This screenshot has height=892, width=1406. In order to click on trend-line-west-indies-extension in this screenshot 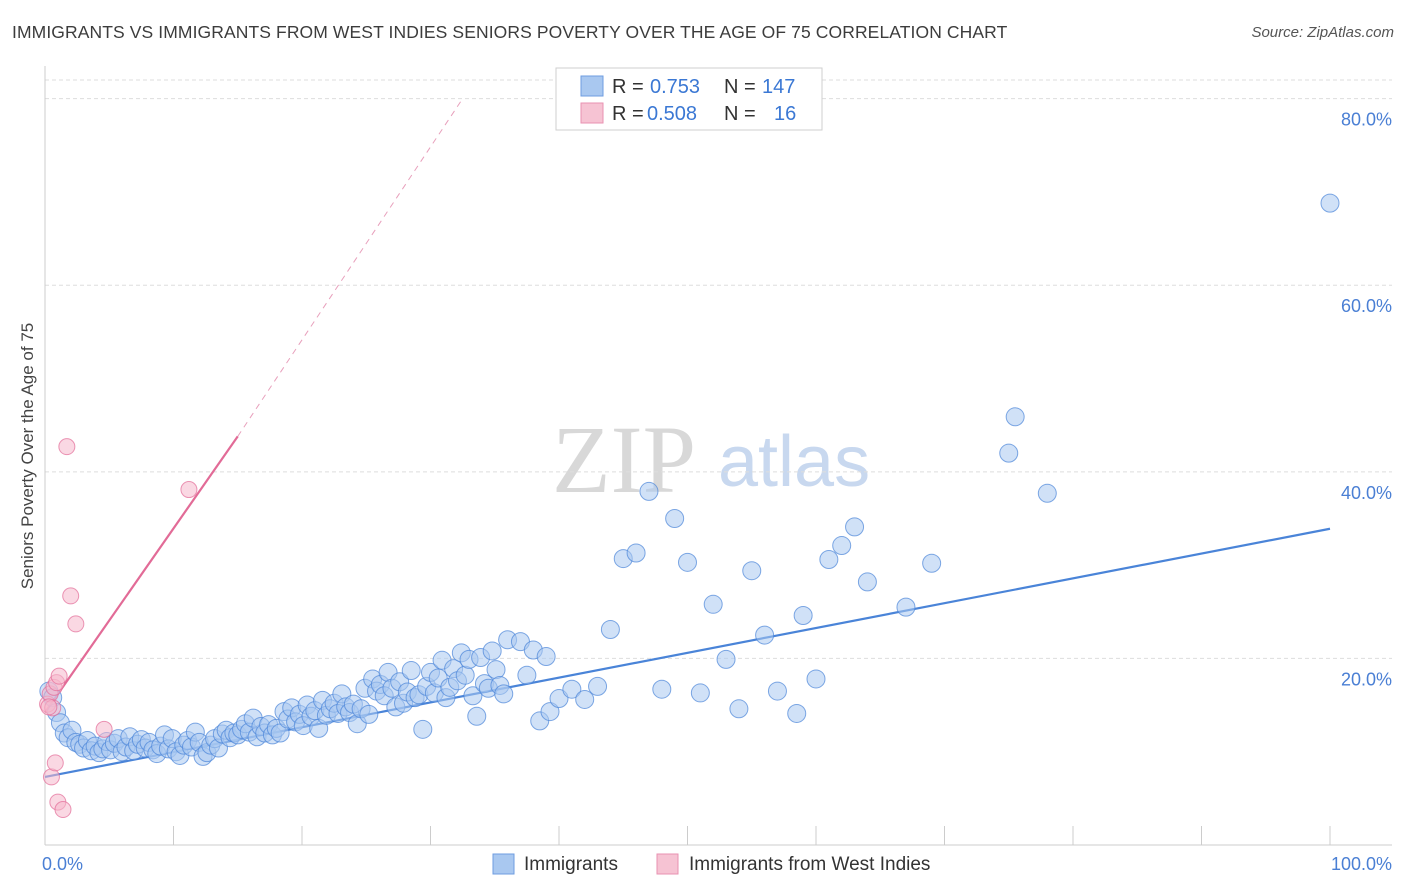, I will do `click(350, 267)`.